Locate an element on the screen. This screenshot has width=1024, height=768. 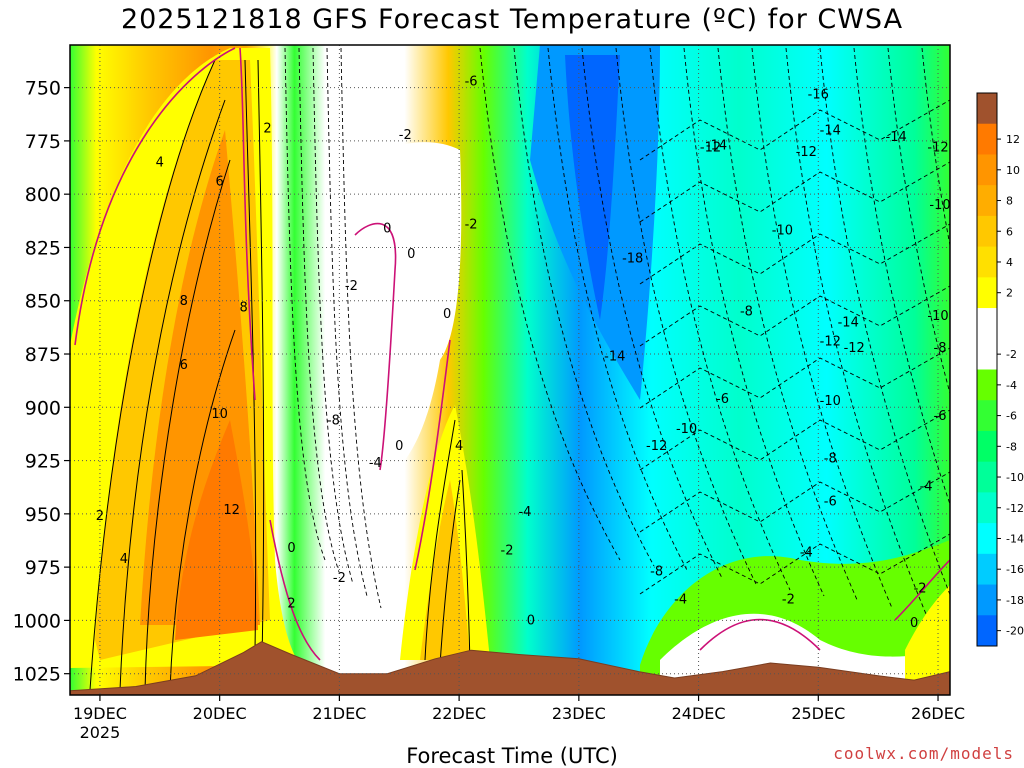
contour-label-3: 8 is located at coordinates (184, 301).